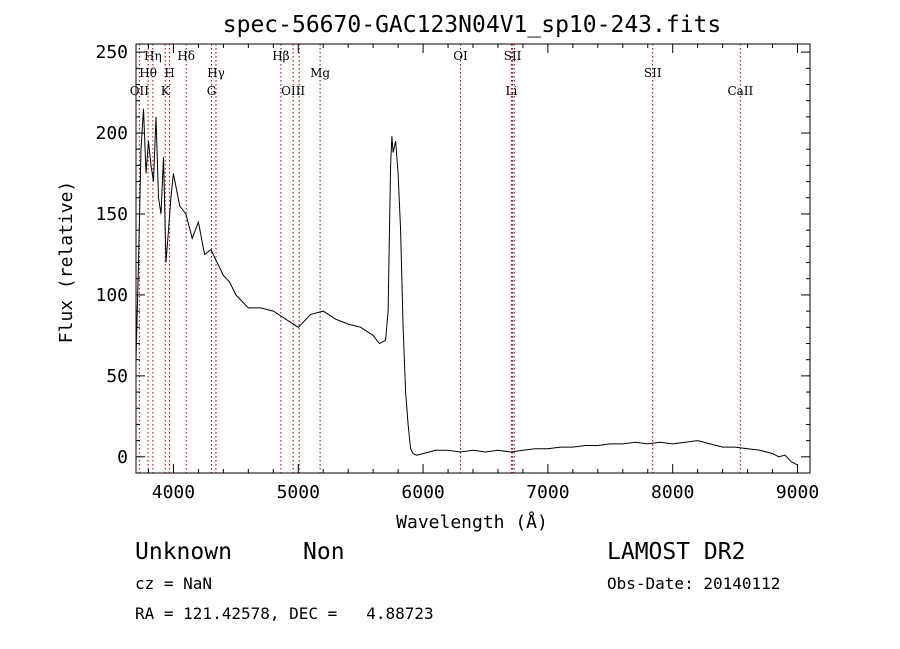 This screenshot has width=900, height=649. What do you see at coordinates (111, 52) in the screenshot?
I see `y-tick-label: 250` at bounding box center [111, 52].